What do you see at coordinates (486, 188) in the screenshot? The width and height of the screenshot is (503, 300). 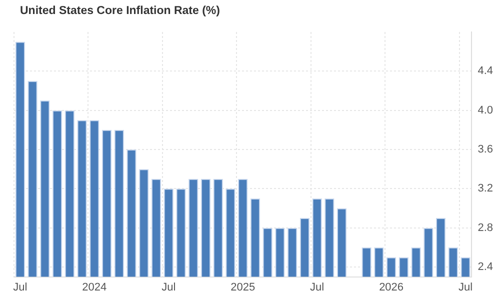 I see `y-tick-label: 3.2` at bounding box center [486, 188].